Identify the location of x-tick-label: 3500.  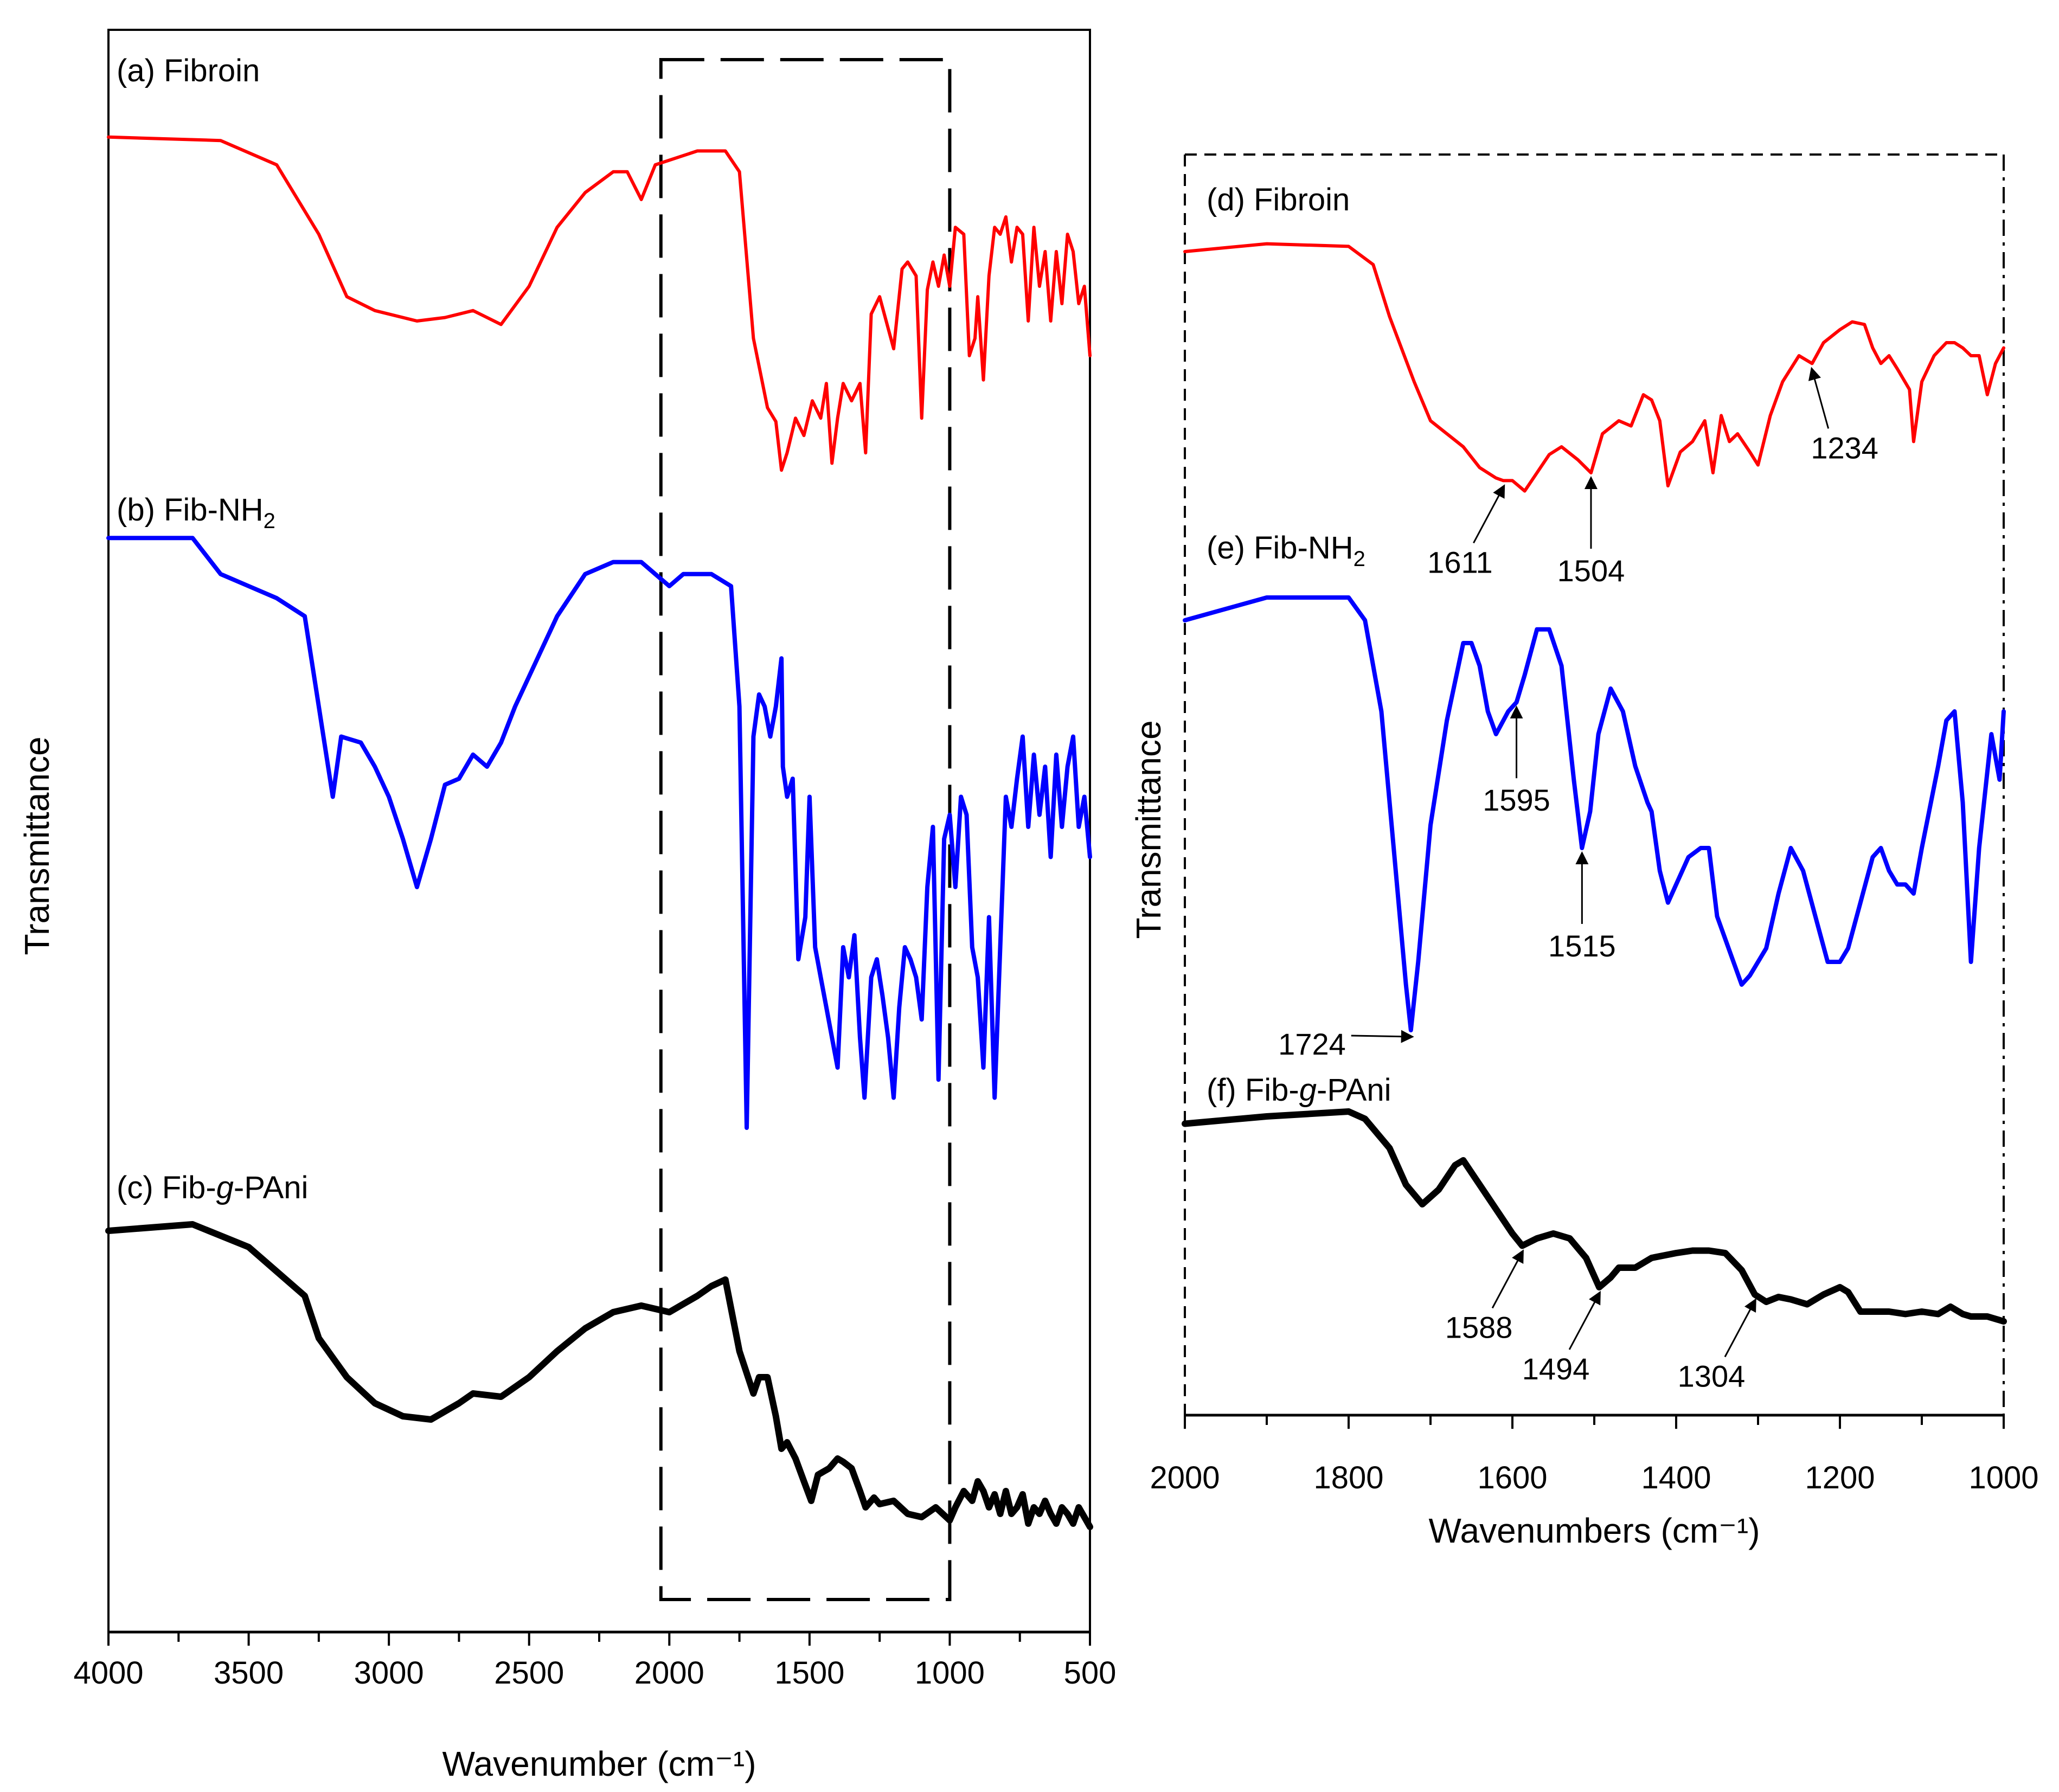
(249, 1673).